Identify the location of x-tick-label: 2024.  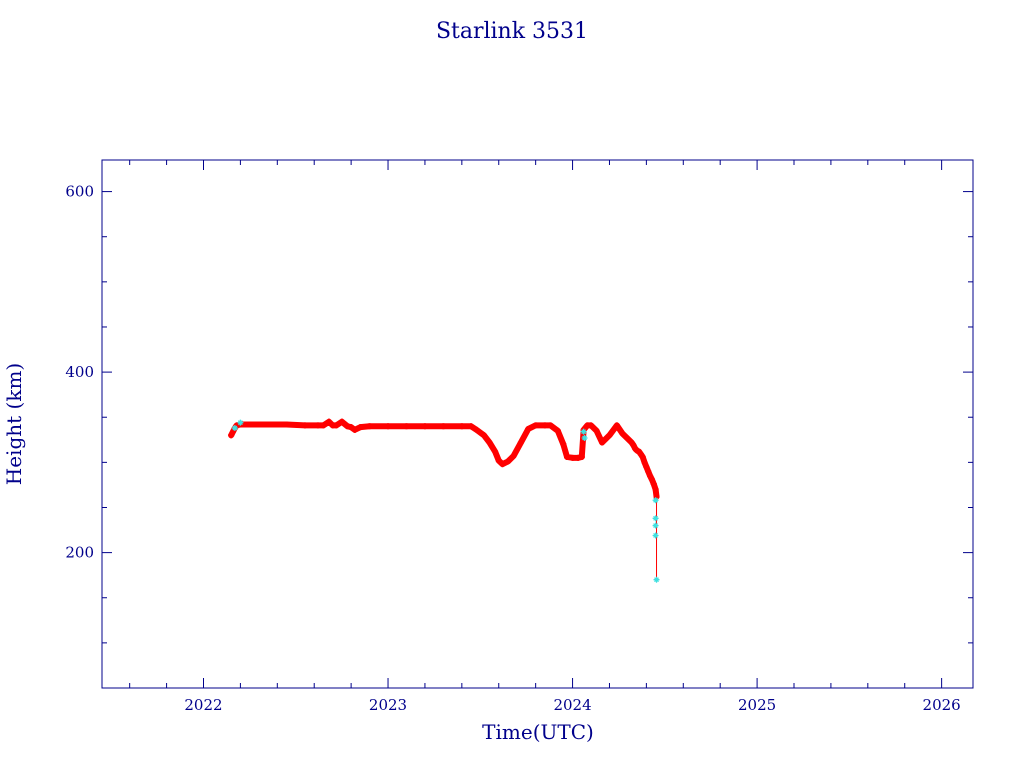
(572, 705).